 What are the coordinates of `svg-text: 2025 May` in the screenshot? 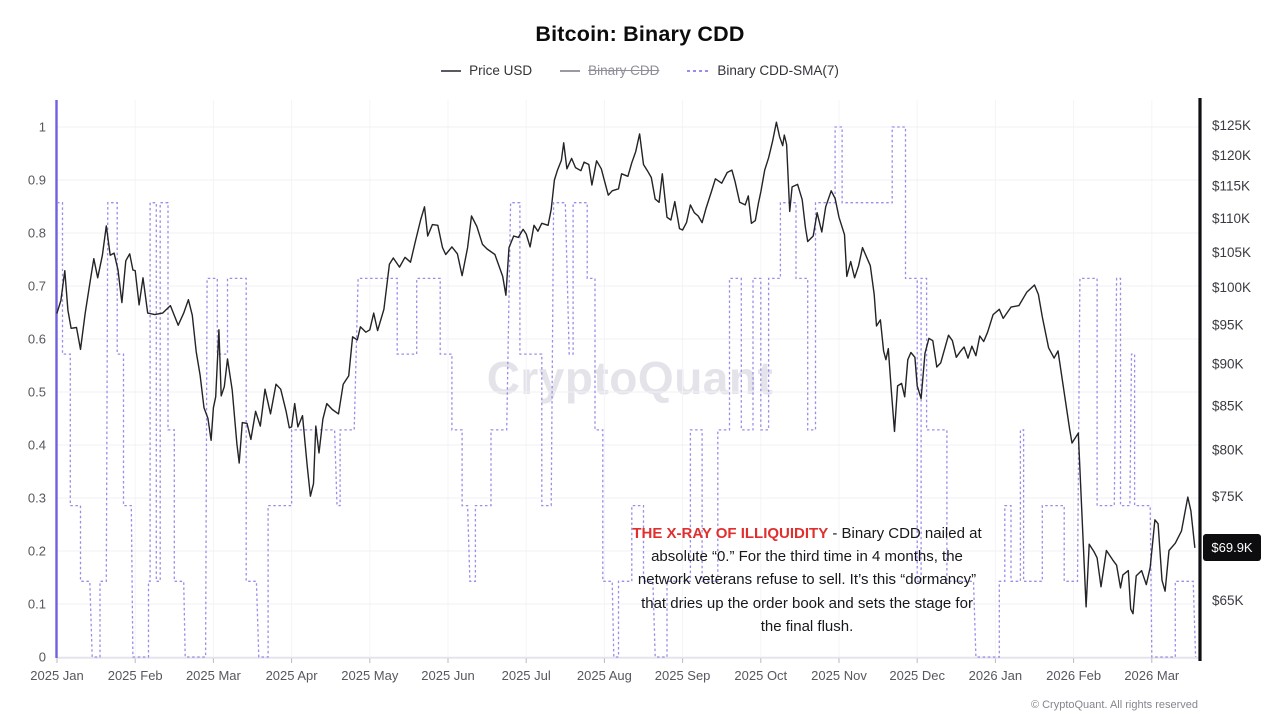 It's located at (370, 675).